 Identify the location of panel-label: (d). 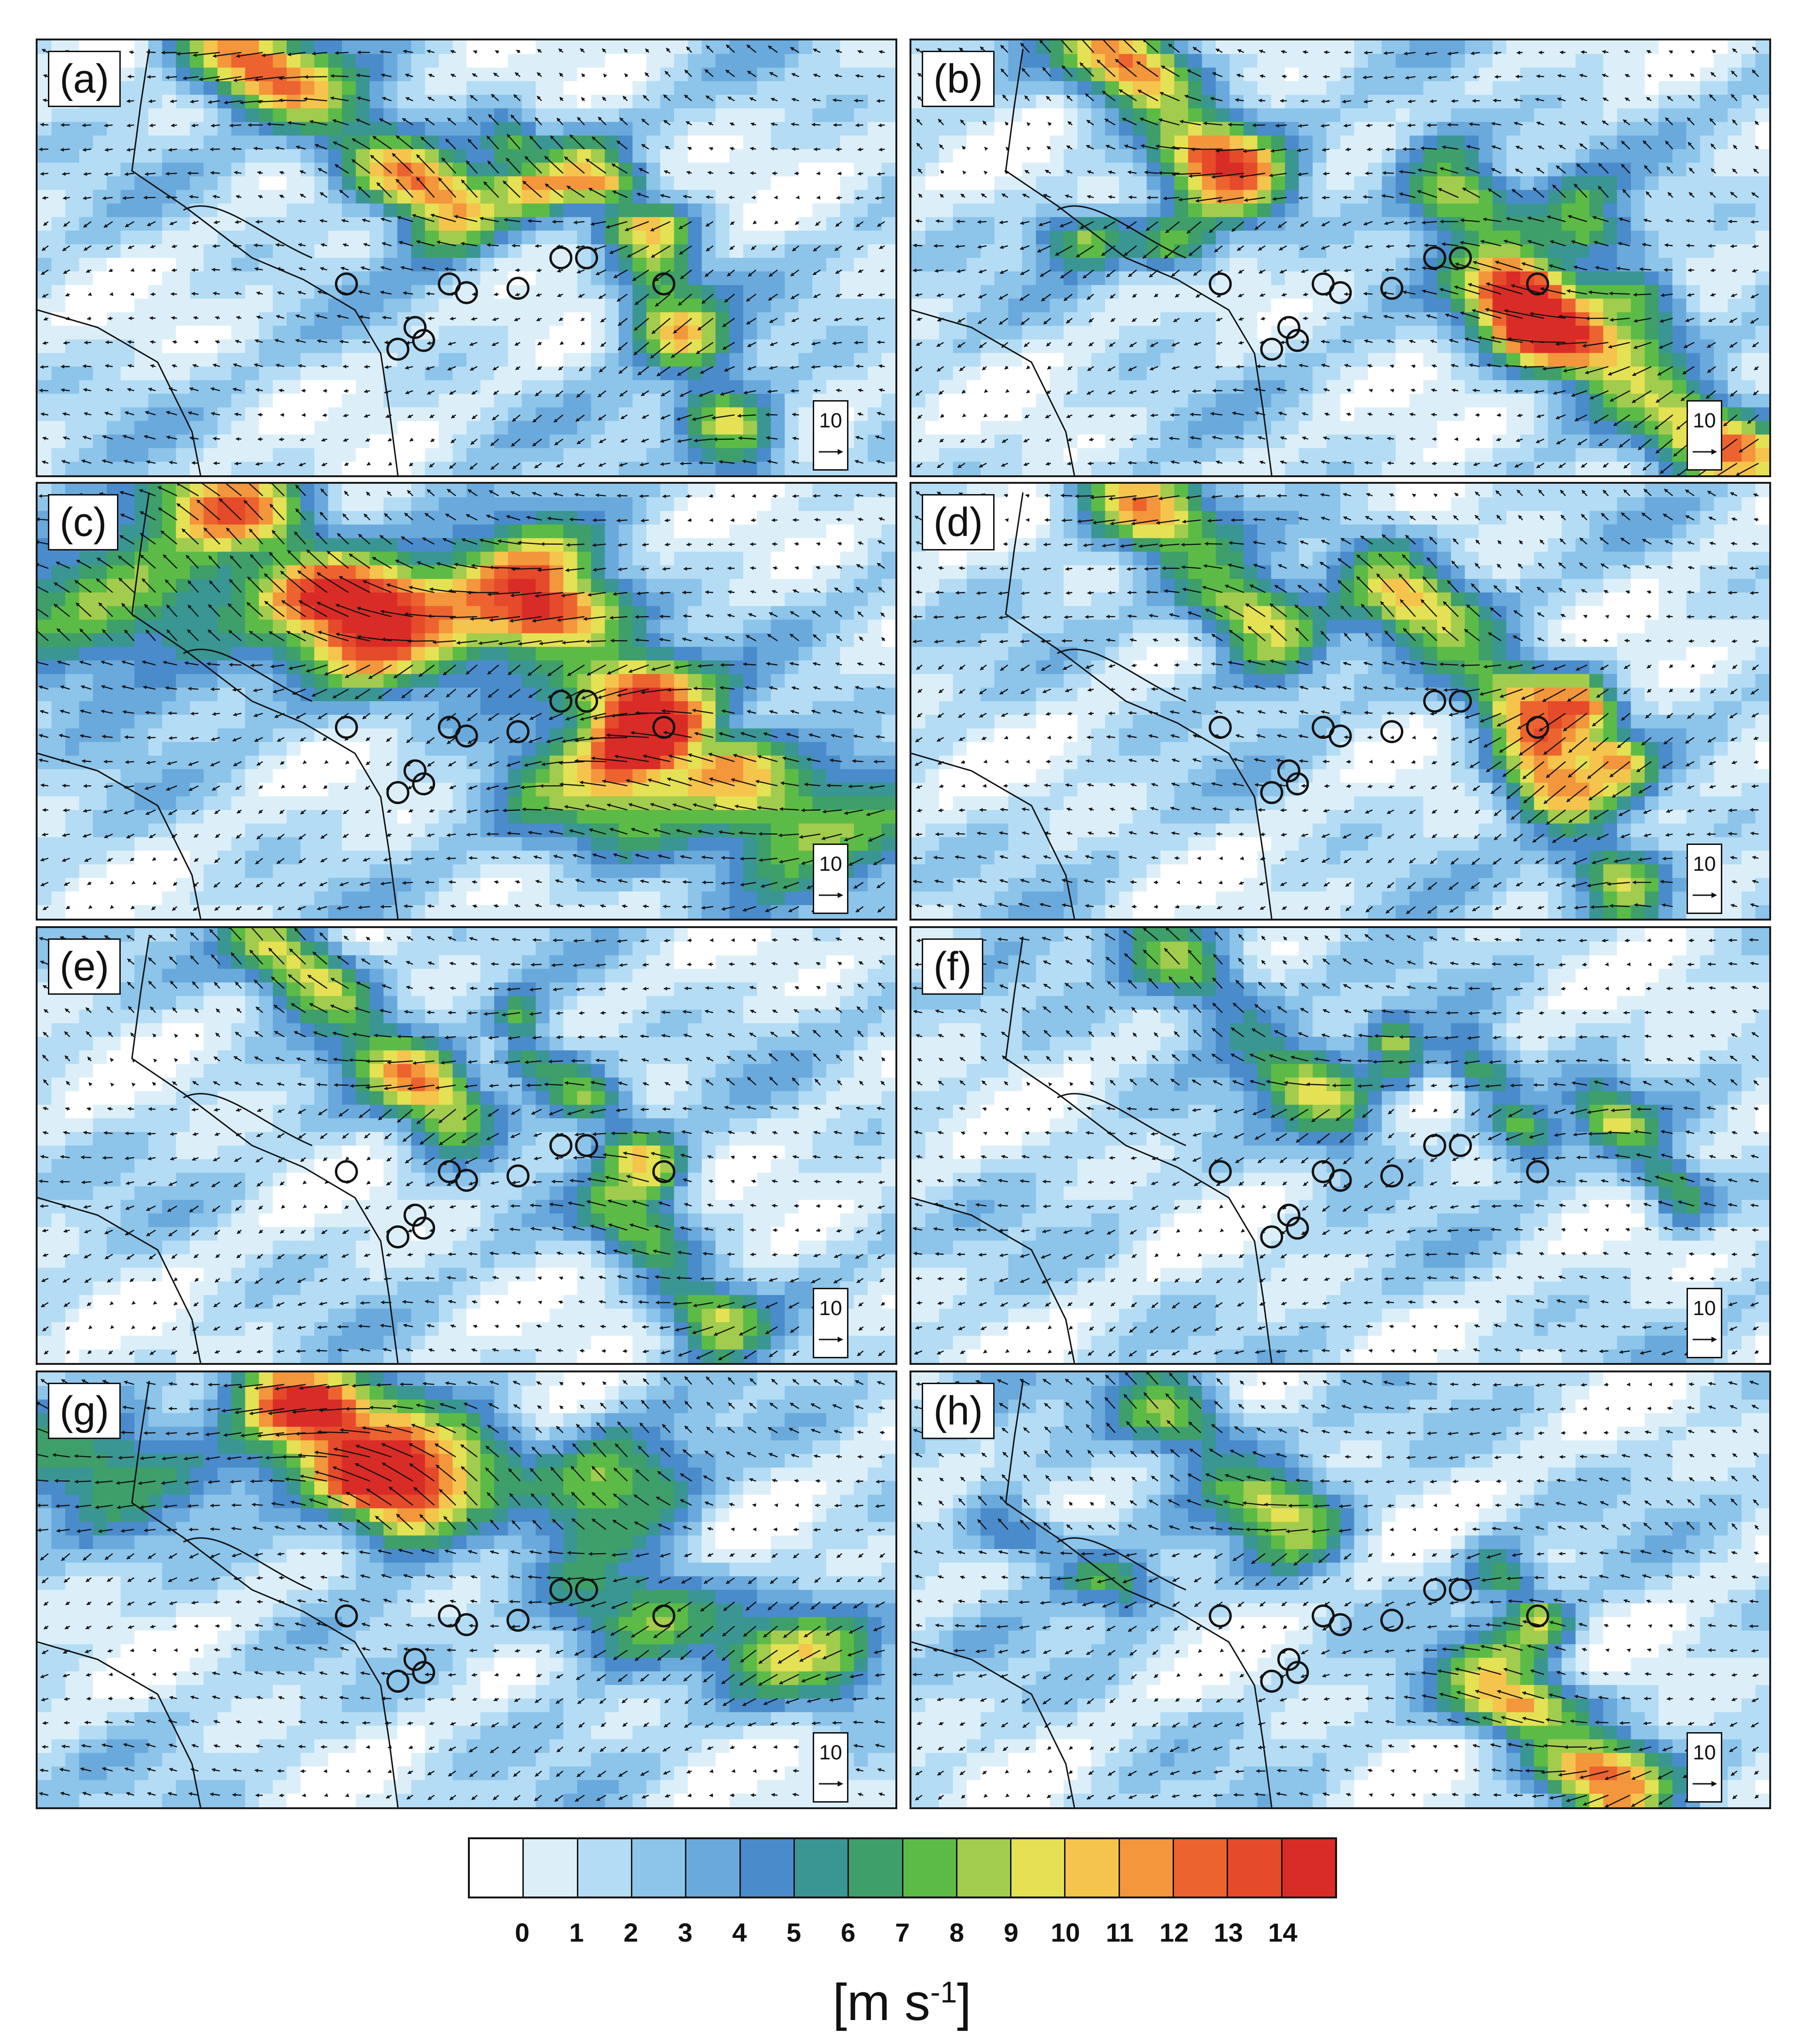
(958, 522).